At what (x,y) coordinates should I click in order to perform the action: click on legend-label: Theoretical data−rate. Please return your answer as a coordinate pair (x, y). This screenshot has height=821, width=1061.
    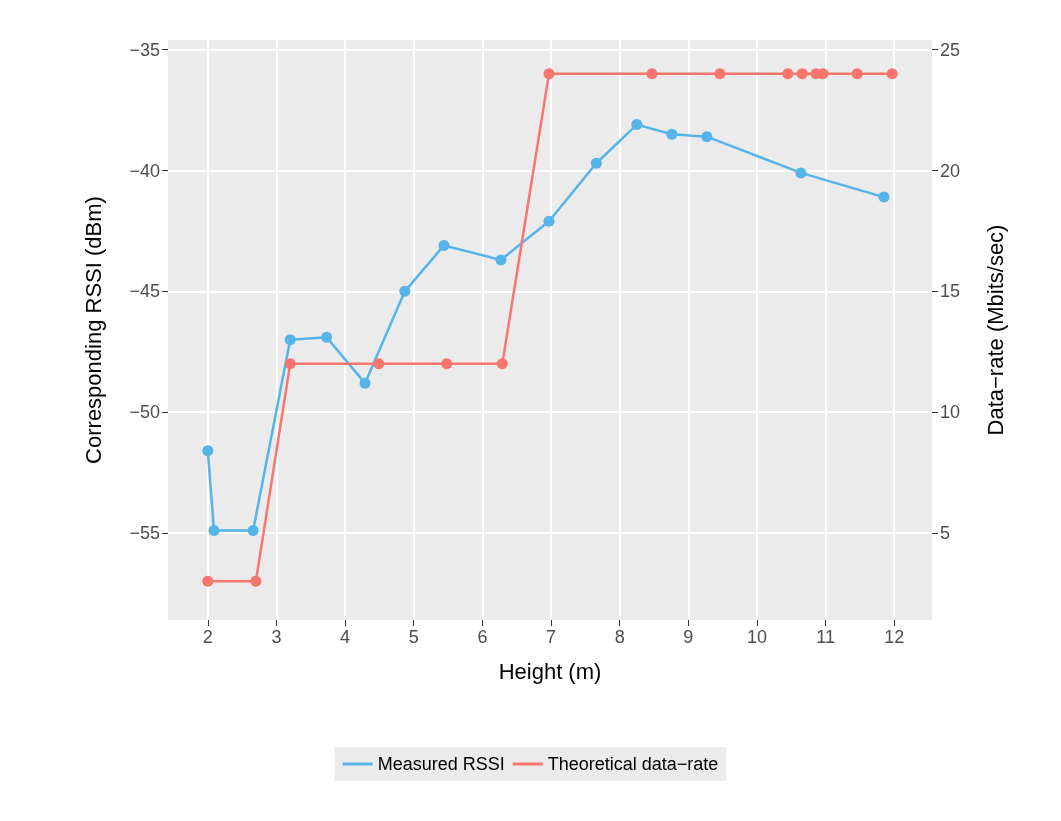
    Looking at the image, I should click on (633, 764).